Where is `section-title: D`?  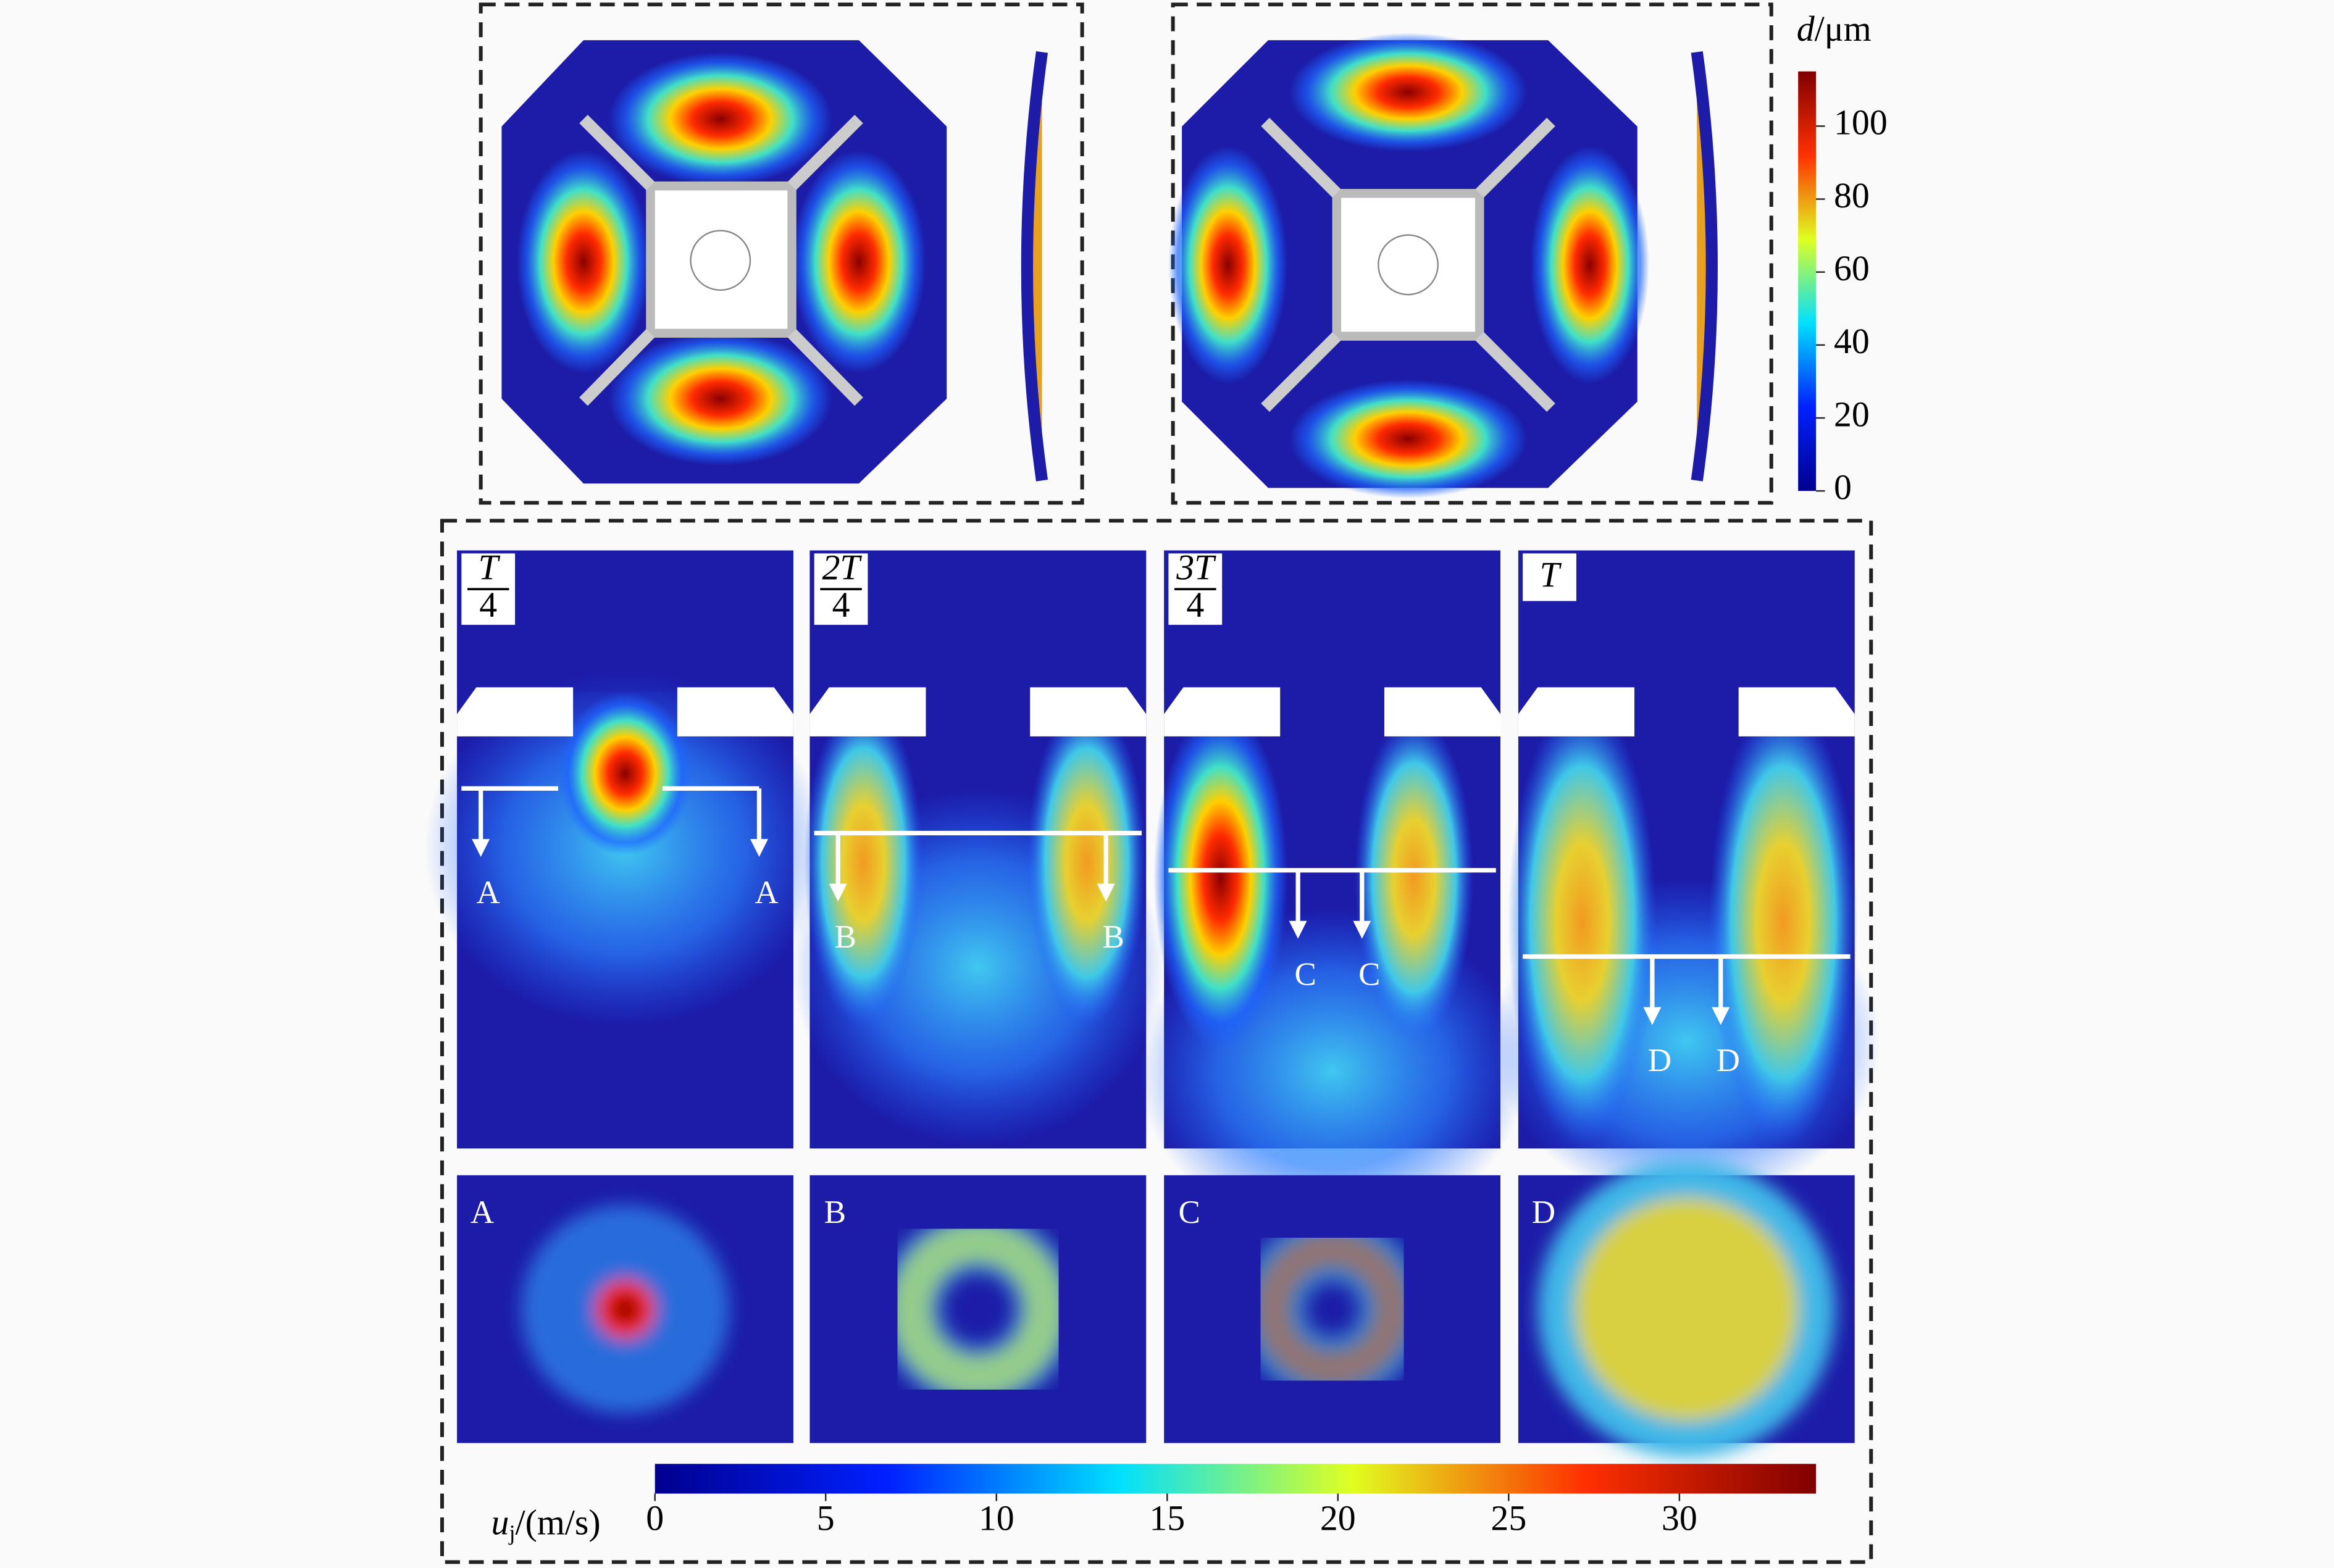 section-title: D is located at coordinates (1544, 1212).